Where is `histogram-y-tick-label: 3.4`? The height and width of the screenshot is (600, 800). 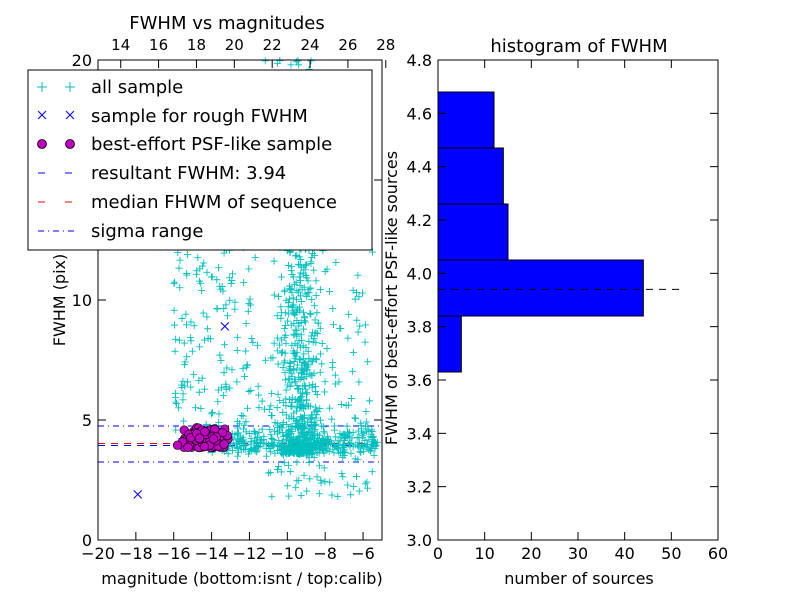 histogram-y-tick-label: 3.4 is located at coordinates (419, 433).